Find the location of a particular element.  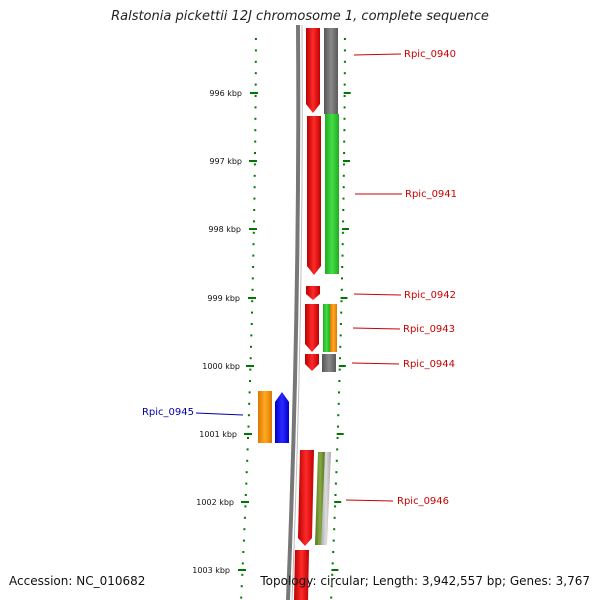

gene-label-rpic-0944: Rpic_0944 is located at coordinates (429, 364).